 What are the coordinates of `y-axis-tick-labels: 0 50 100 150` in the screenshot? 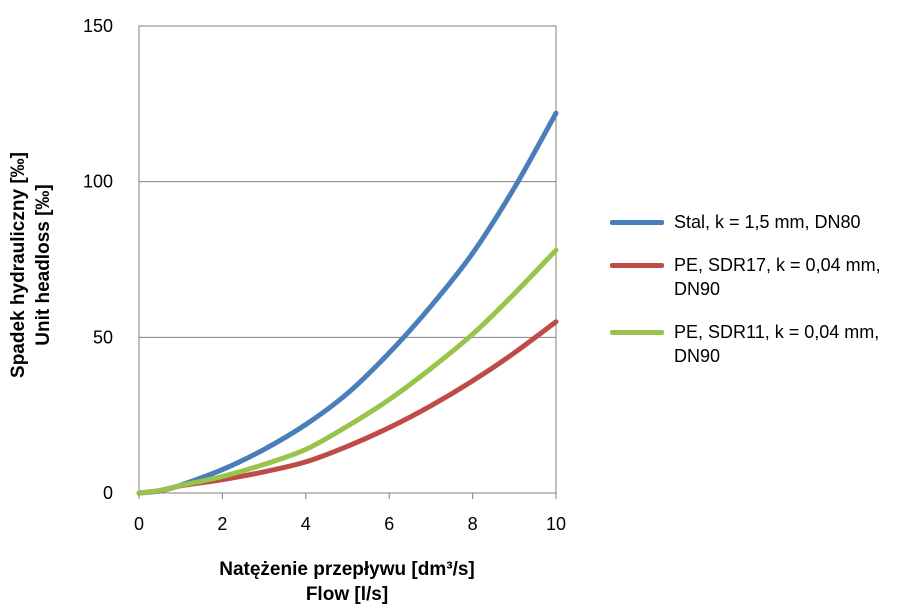 It's located at (98, 259).